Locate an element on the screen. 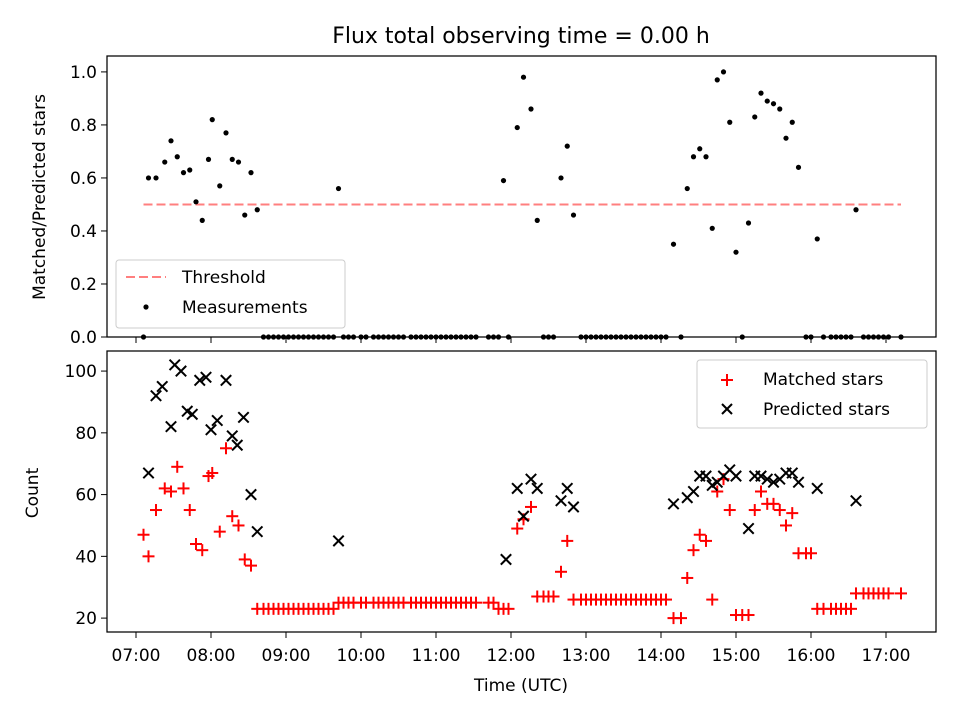  legend-predicted-label: Predicted stars is located at coordinates (826, 410).